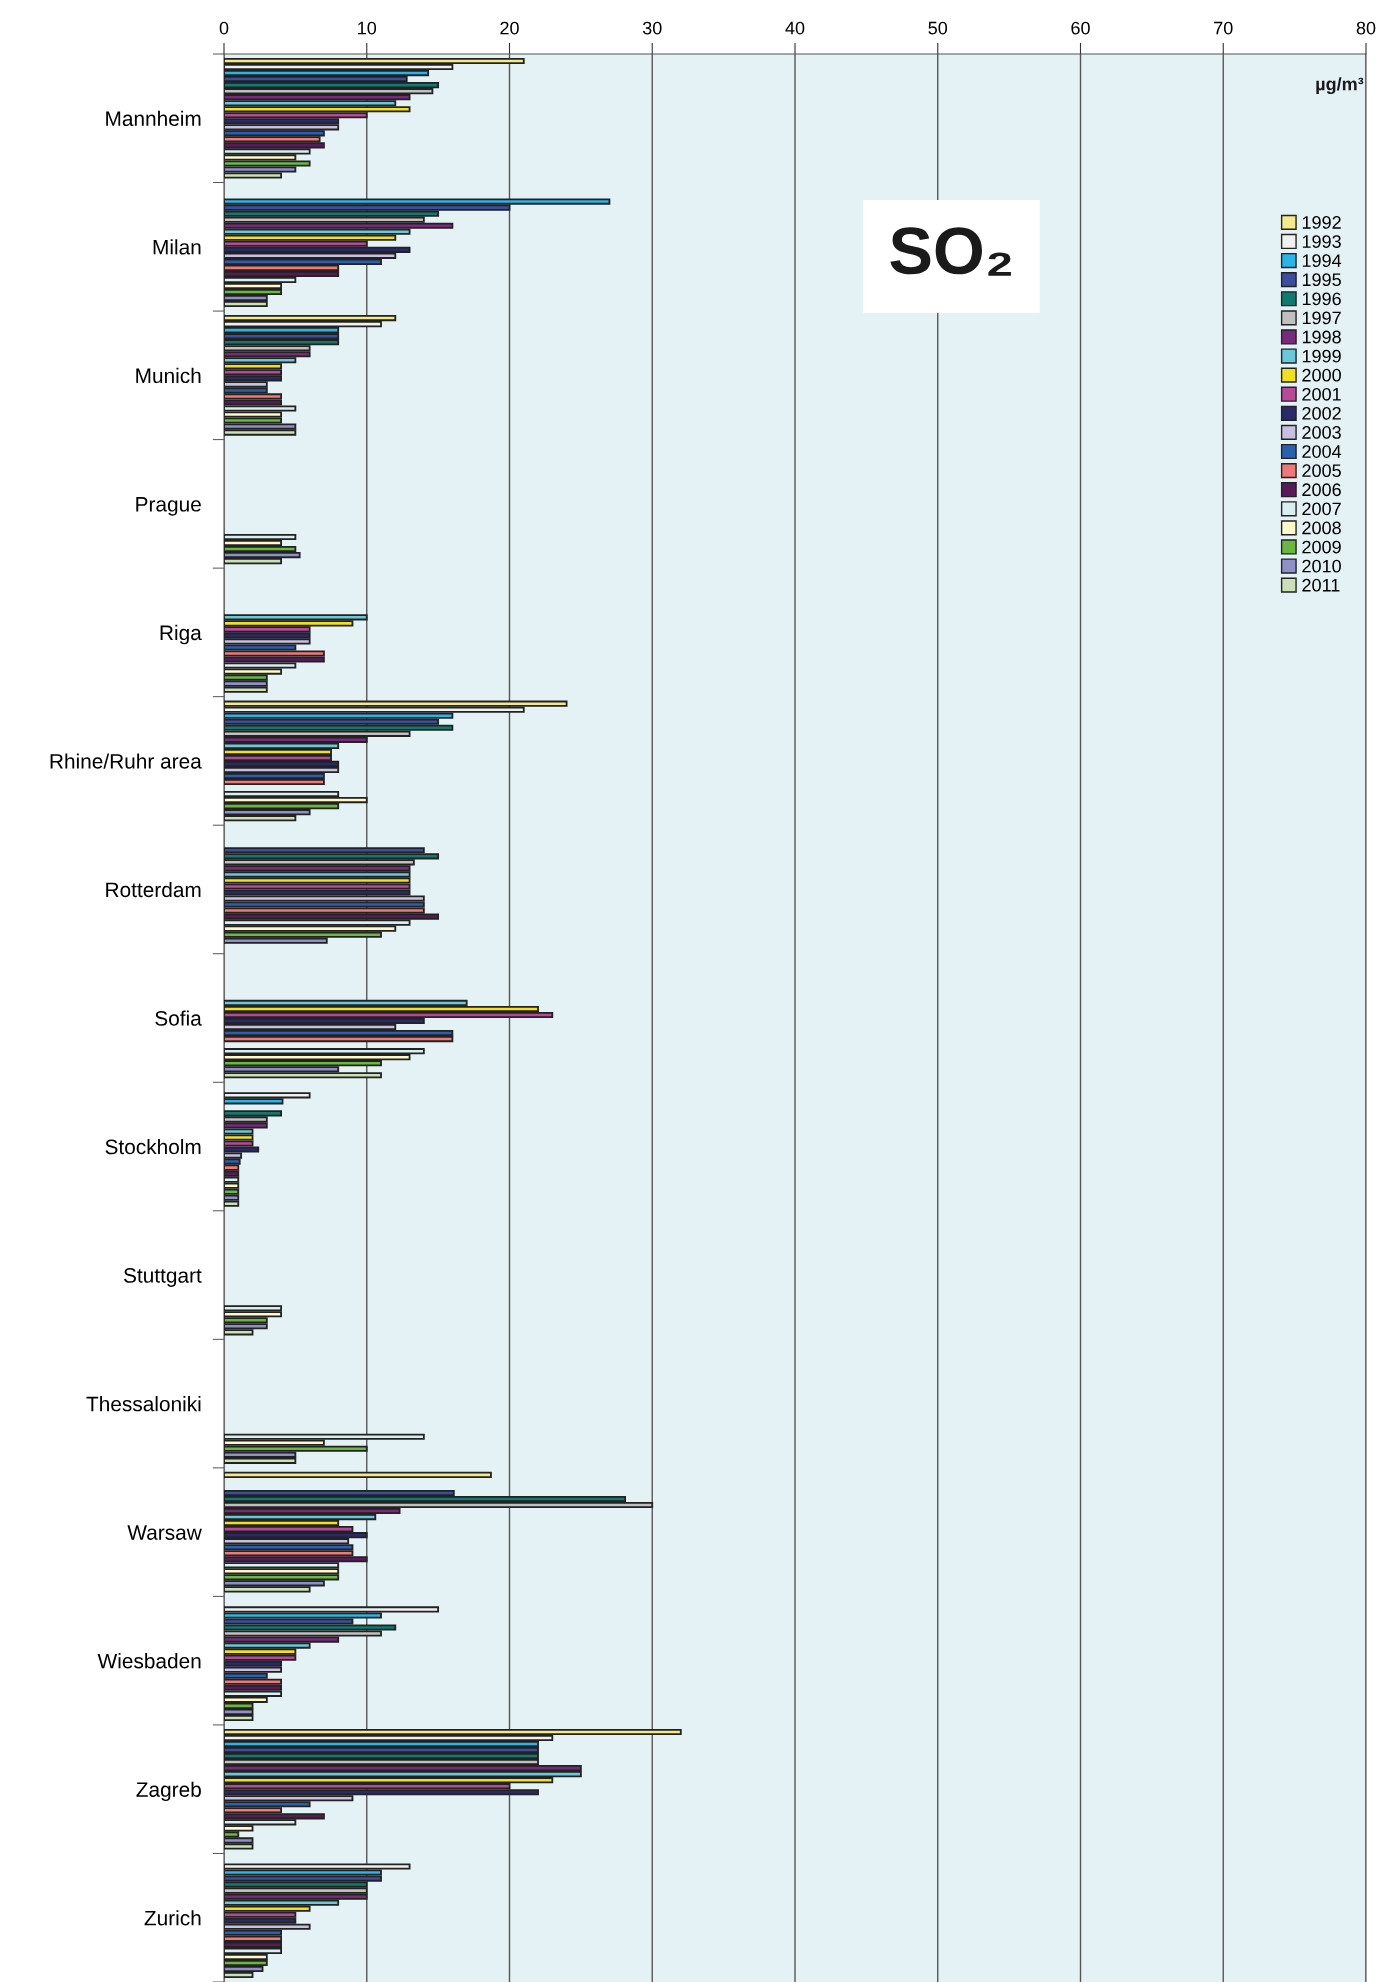 Image resolution: width=1381 pixels, height=1982 pixels. What do you see at coordinates (126, 761) in the screenshot?
I see `y-tick-label: Rhine/Ruhr area` at bounding box center [126, 761].